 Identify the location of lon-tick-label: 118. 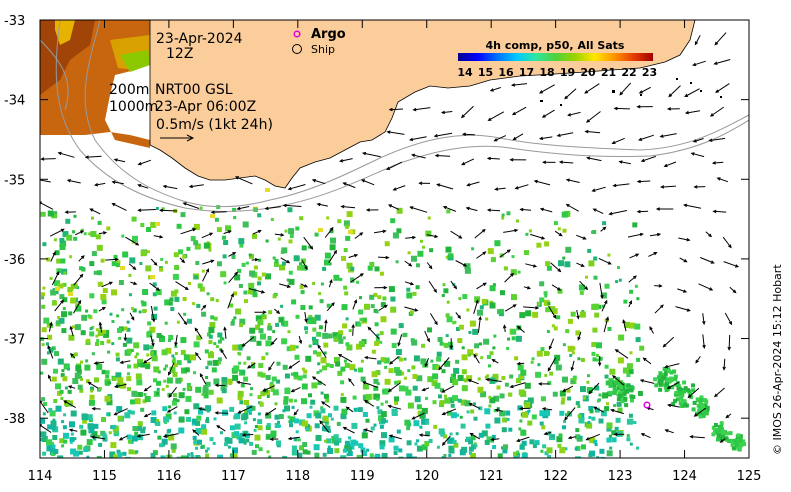
(297, 476).